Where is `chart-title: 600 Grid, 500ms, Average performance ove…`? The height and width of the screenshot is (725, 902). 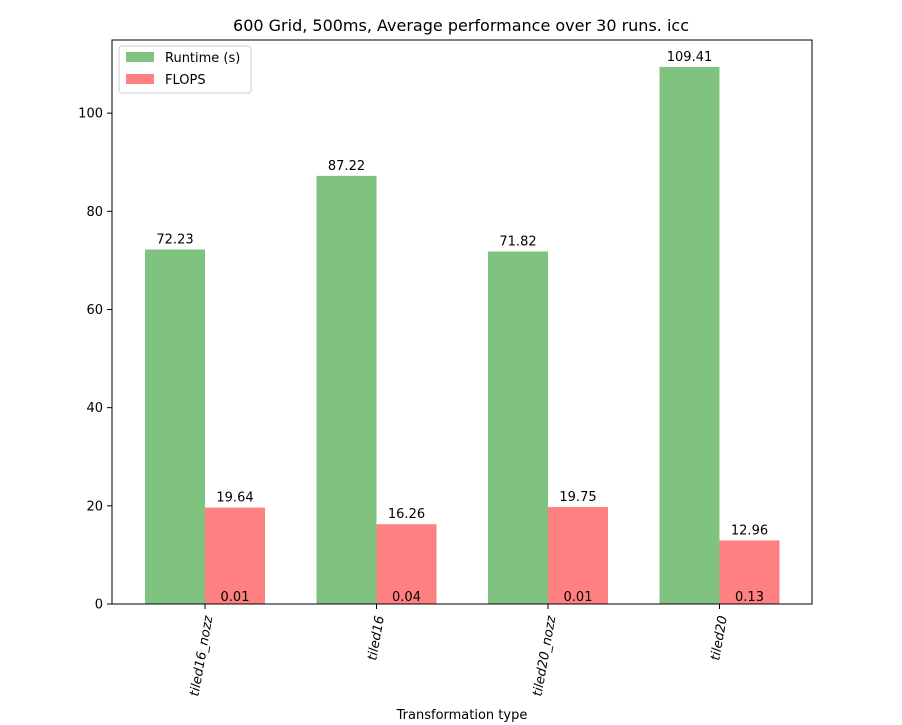
chart-title: 600 Grid, 500ms, Average performance ove… is located at coordinates (461, 25).